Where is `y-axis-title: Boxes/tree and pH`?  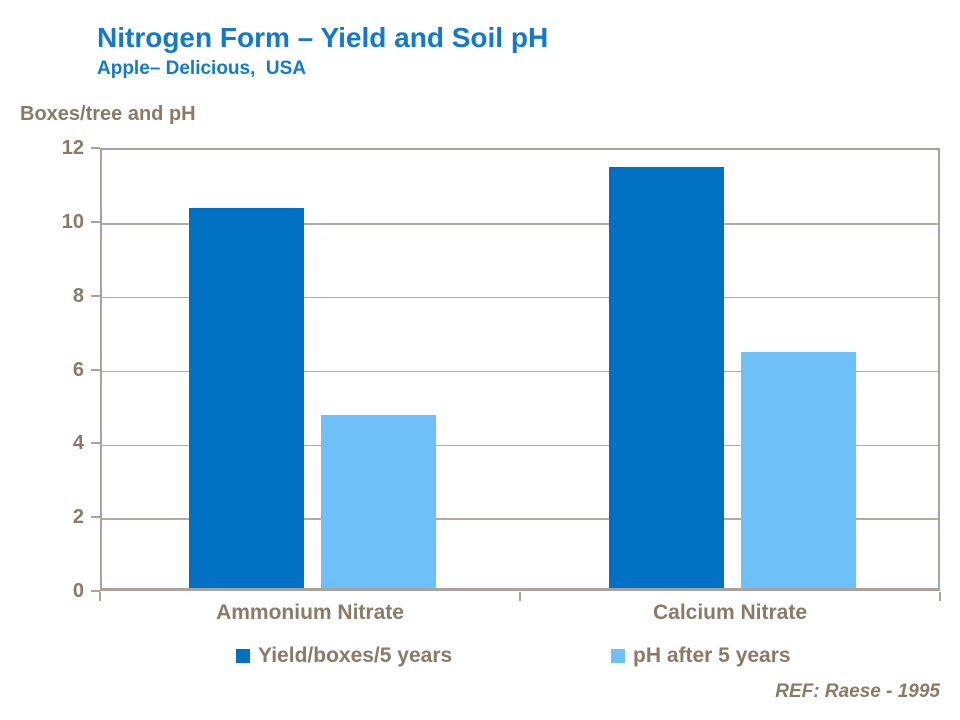
y-axis-title: Boxes/tree and pH is located at coordinates (108, 114).